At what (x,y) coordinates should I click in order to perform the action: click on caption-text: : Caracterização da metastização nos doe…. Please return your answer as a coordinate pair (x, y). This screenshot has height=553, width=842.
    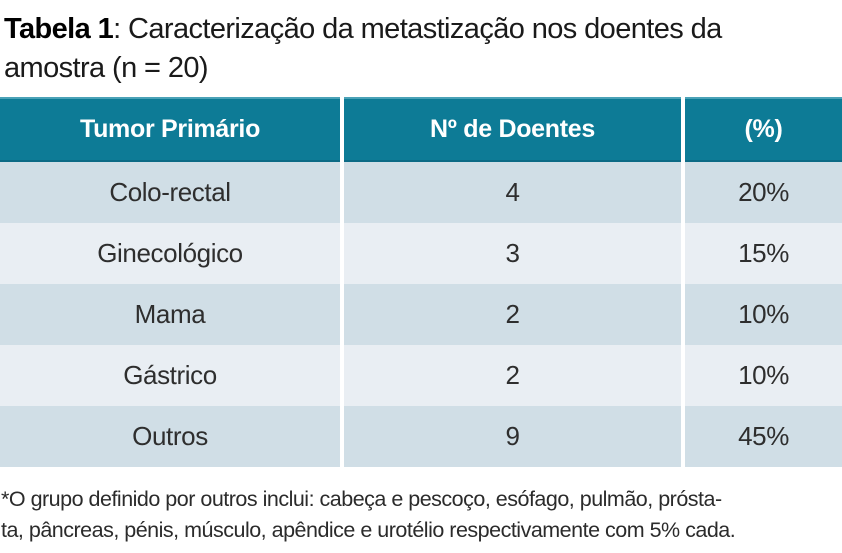
    Looking at the image, I should click on (417, 29).